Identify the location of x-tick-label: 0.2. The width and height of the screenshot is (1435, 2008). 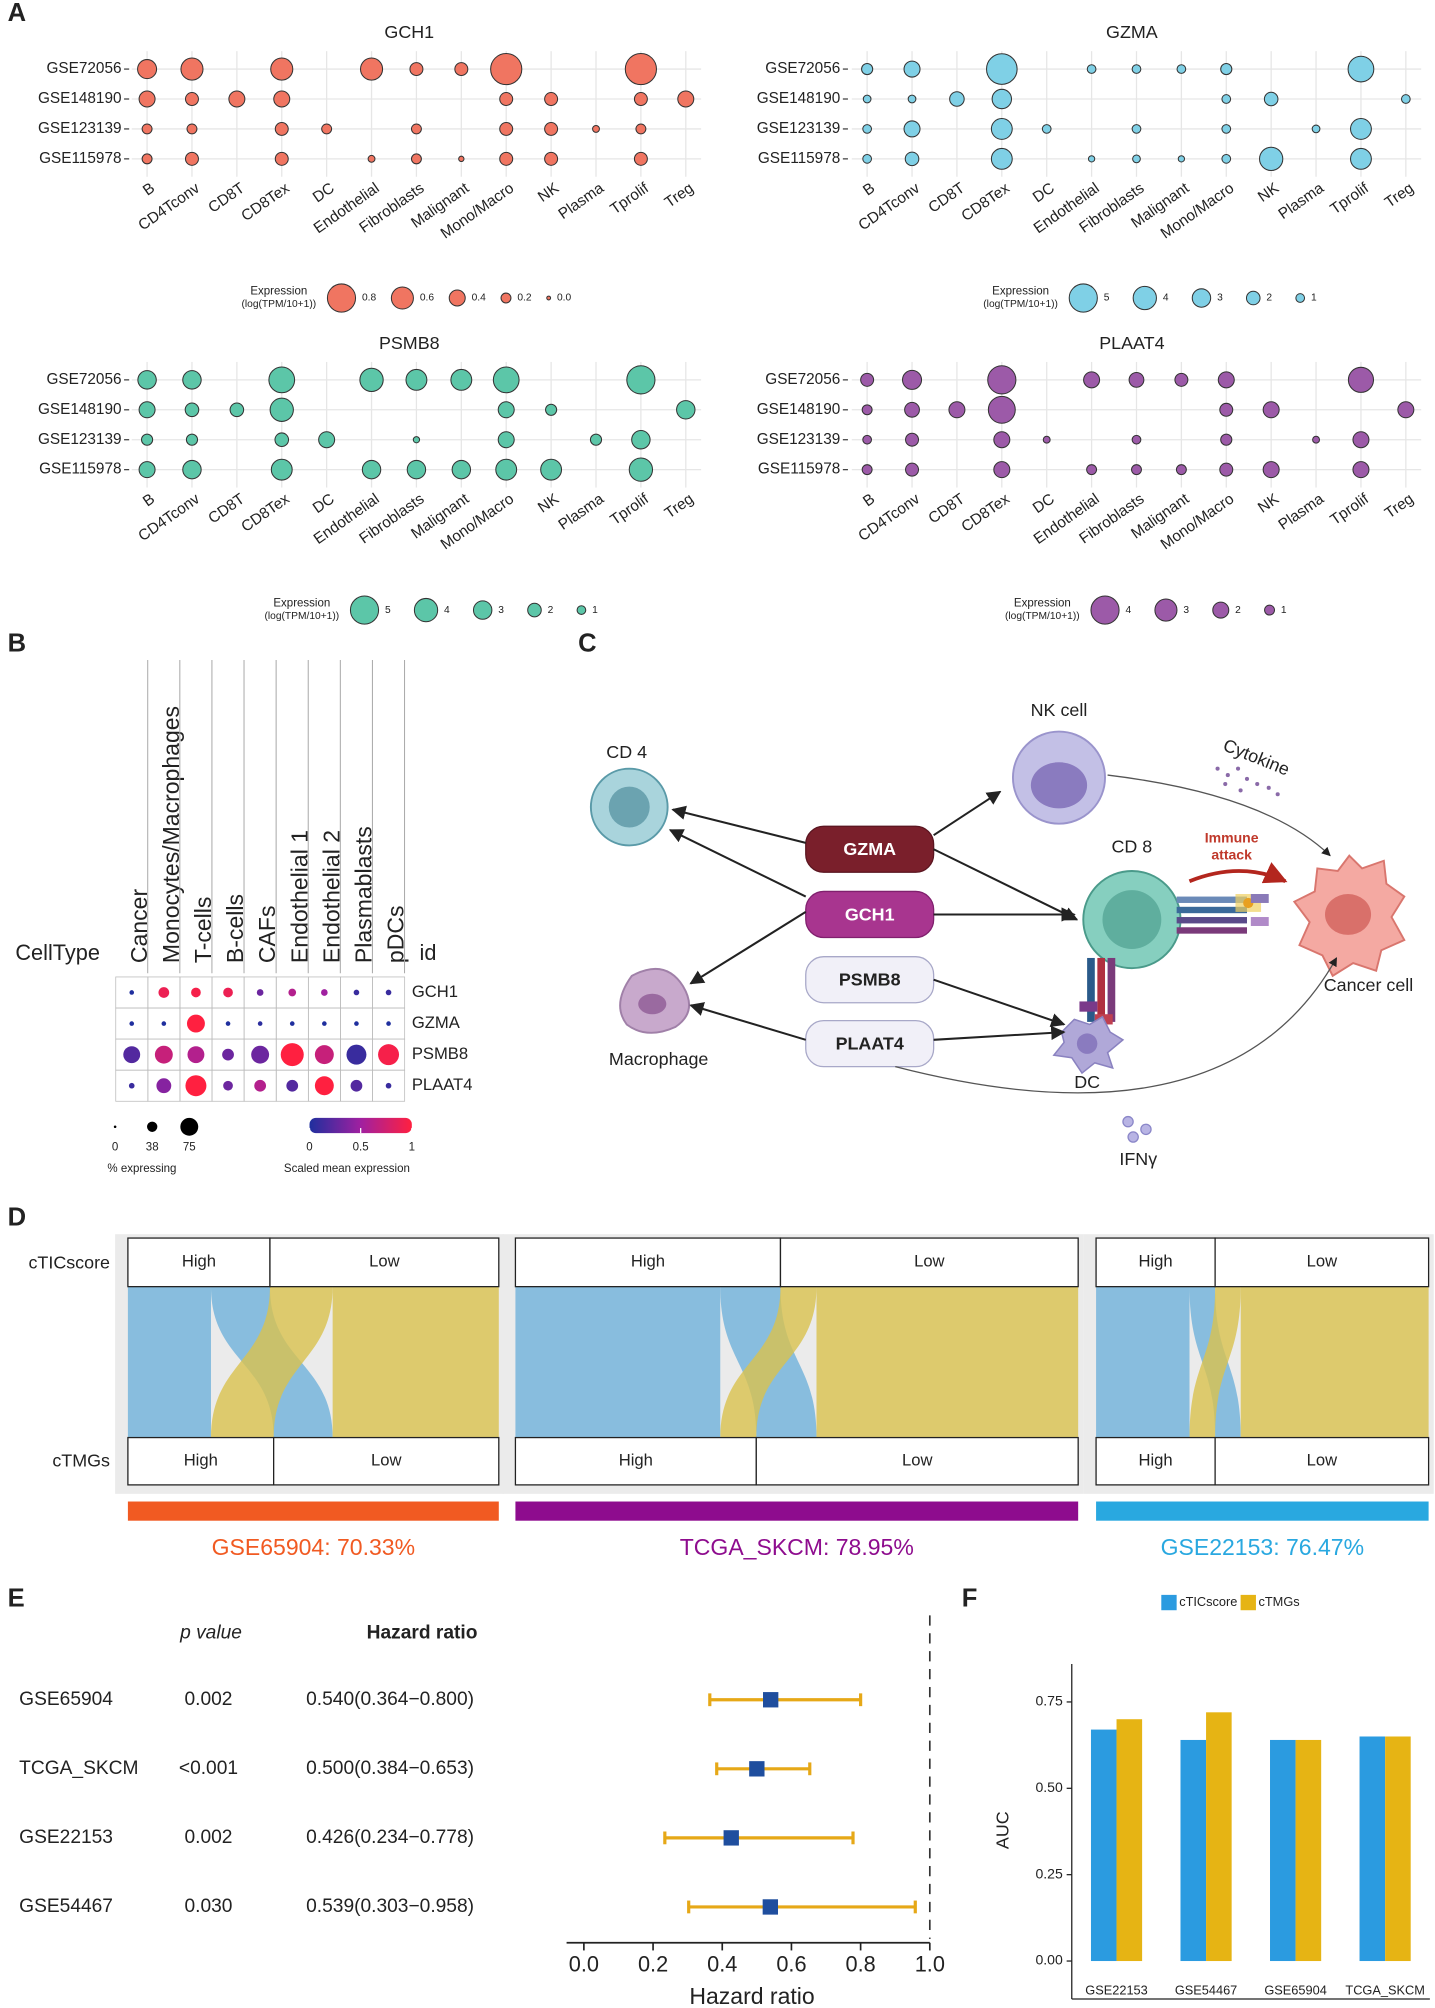
(653, 1964).